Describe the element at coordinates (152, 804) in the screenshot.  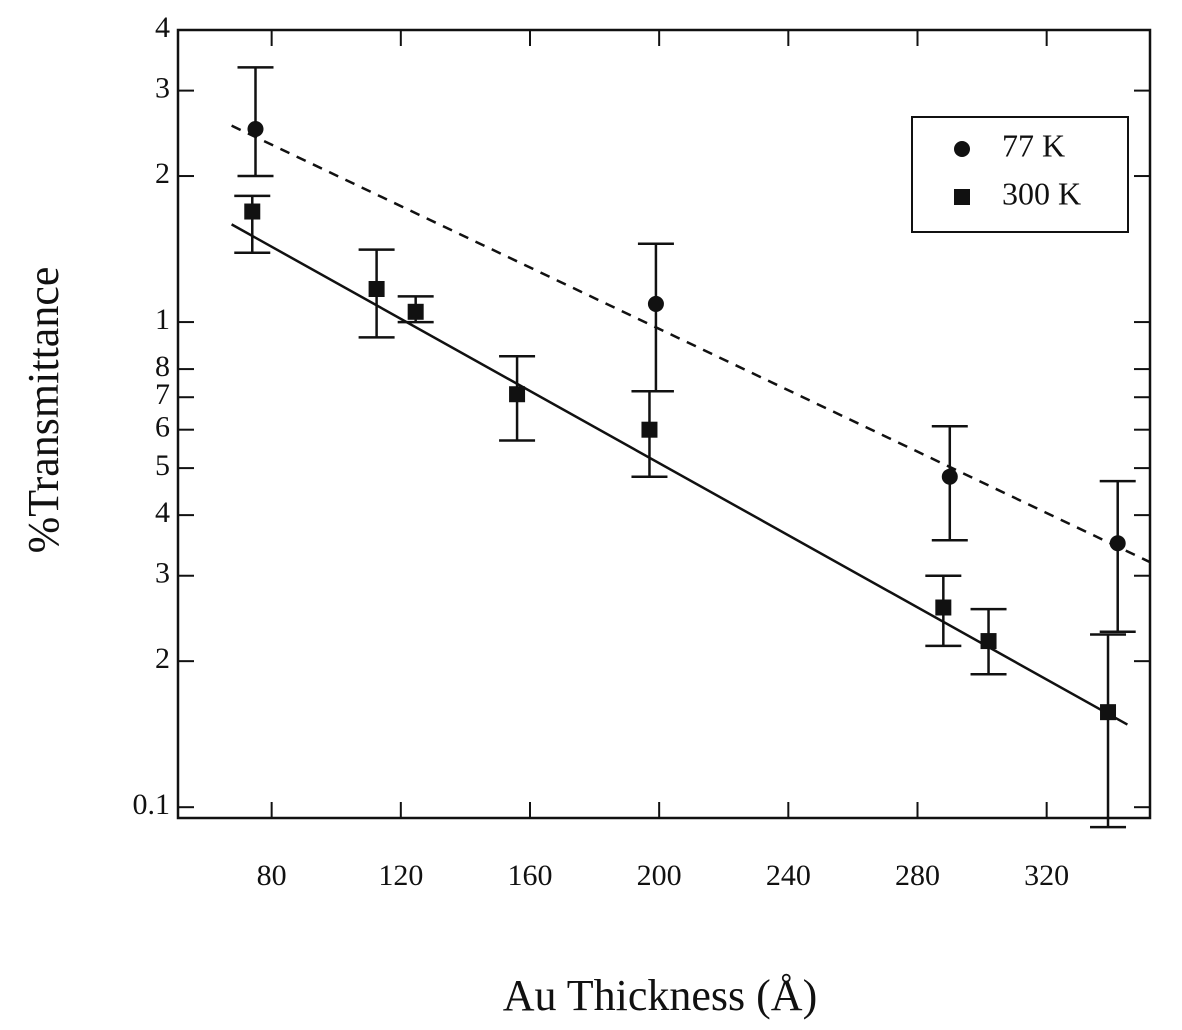
I see `y-tick-label: 0.1` at that location.